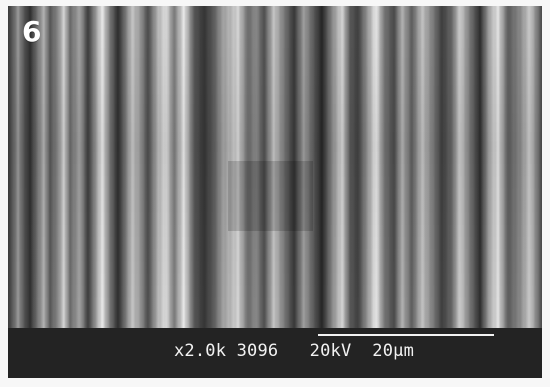 The width and height of the screenshot is (550, 387). Describe the element at coordinates (294, 351) in the screenshot. I see `scale-text: x2.0k 3096 20kV 20µm` at that location.